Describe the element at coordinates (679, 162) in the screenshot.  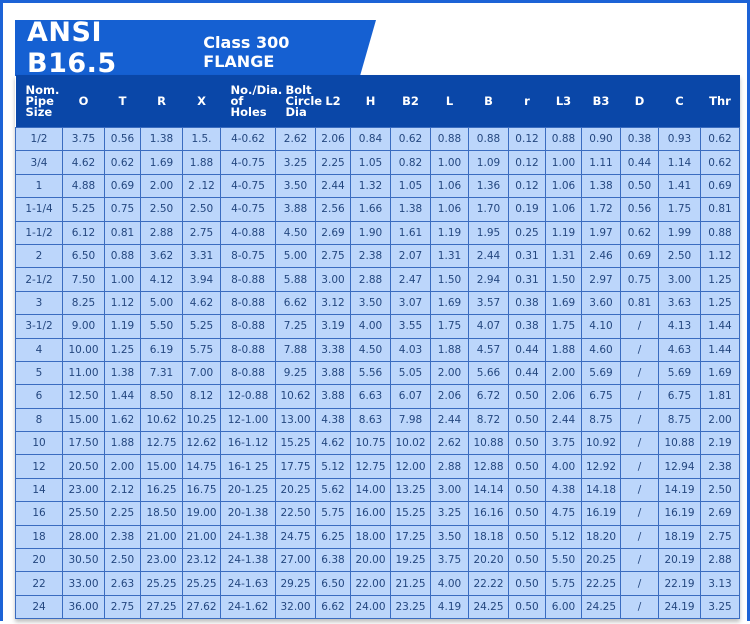
I see `table-cell: 1.14` at that location.